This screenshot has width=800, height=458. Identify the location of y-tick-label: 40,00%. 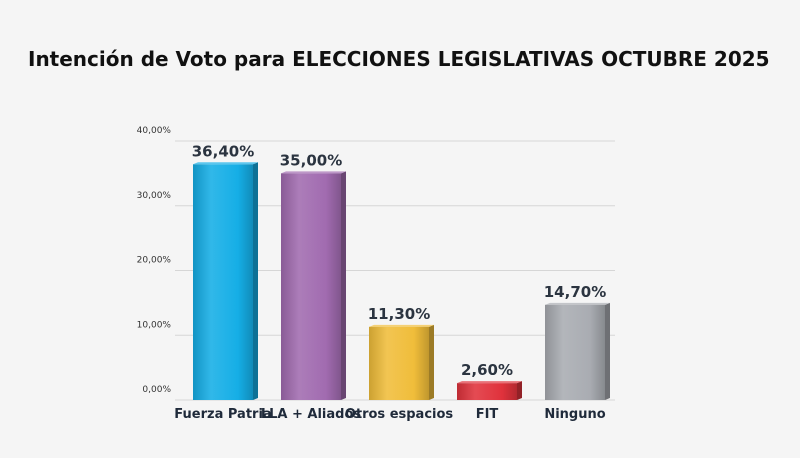
(154, 131).